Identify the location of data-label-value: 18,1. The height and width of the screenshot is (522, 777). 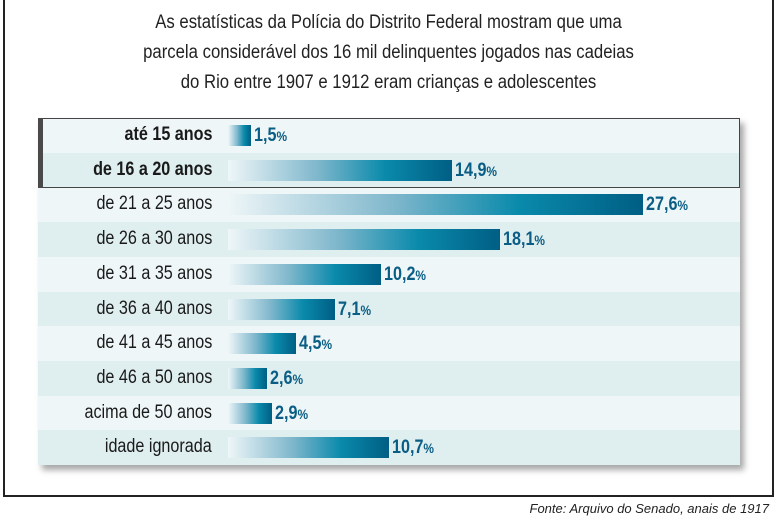
(519, 240).